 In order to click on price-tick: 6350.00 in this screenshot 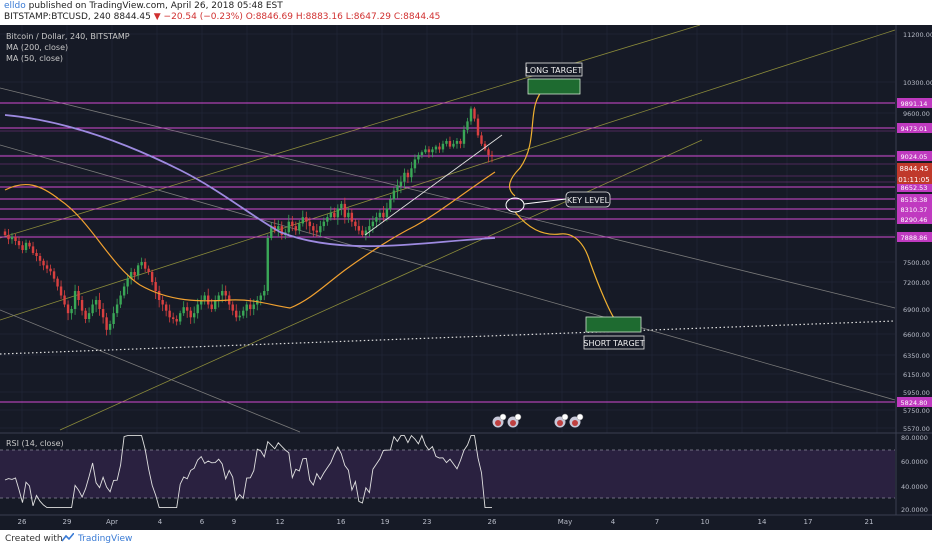, I will do `click(916, 356)`.